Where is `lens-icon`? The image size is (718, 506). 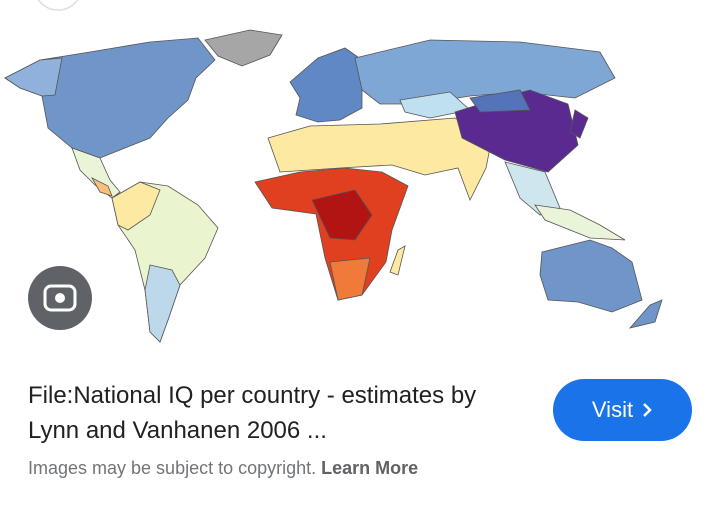
lens-icon is located at coordinates (60, 298).